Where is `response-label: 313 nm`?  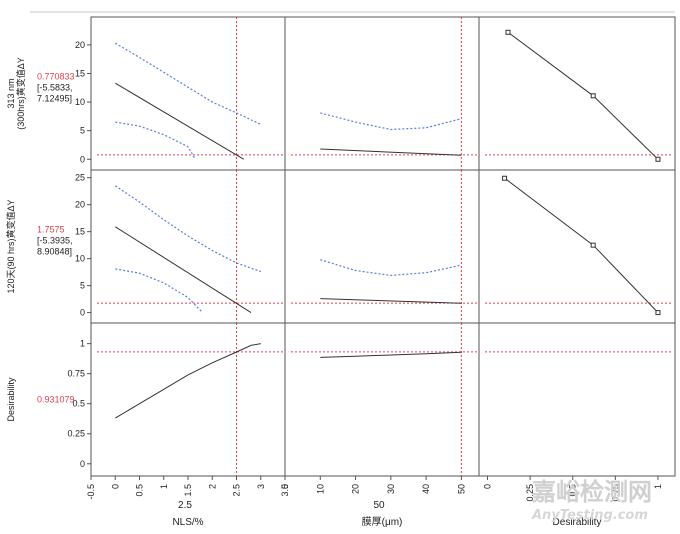 response-label: 313 nm is located at coordinates (11, 93).